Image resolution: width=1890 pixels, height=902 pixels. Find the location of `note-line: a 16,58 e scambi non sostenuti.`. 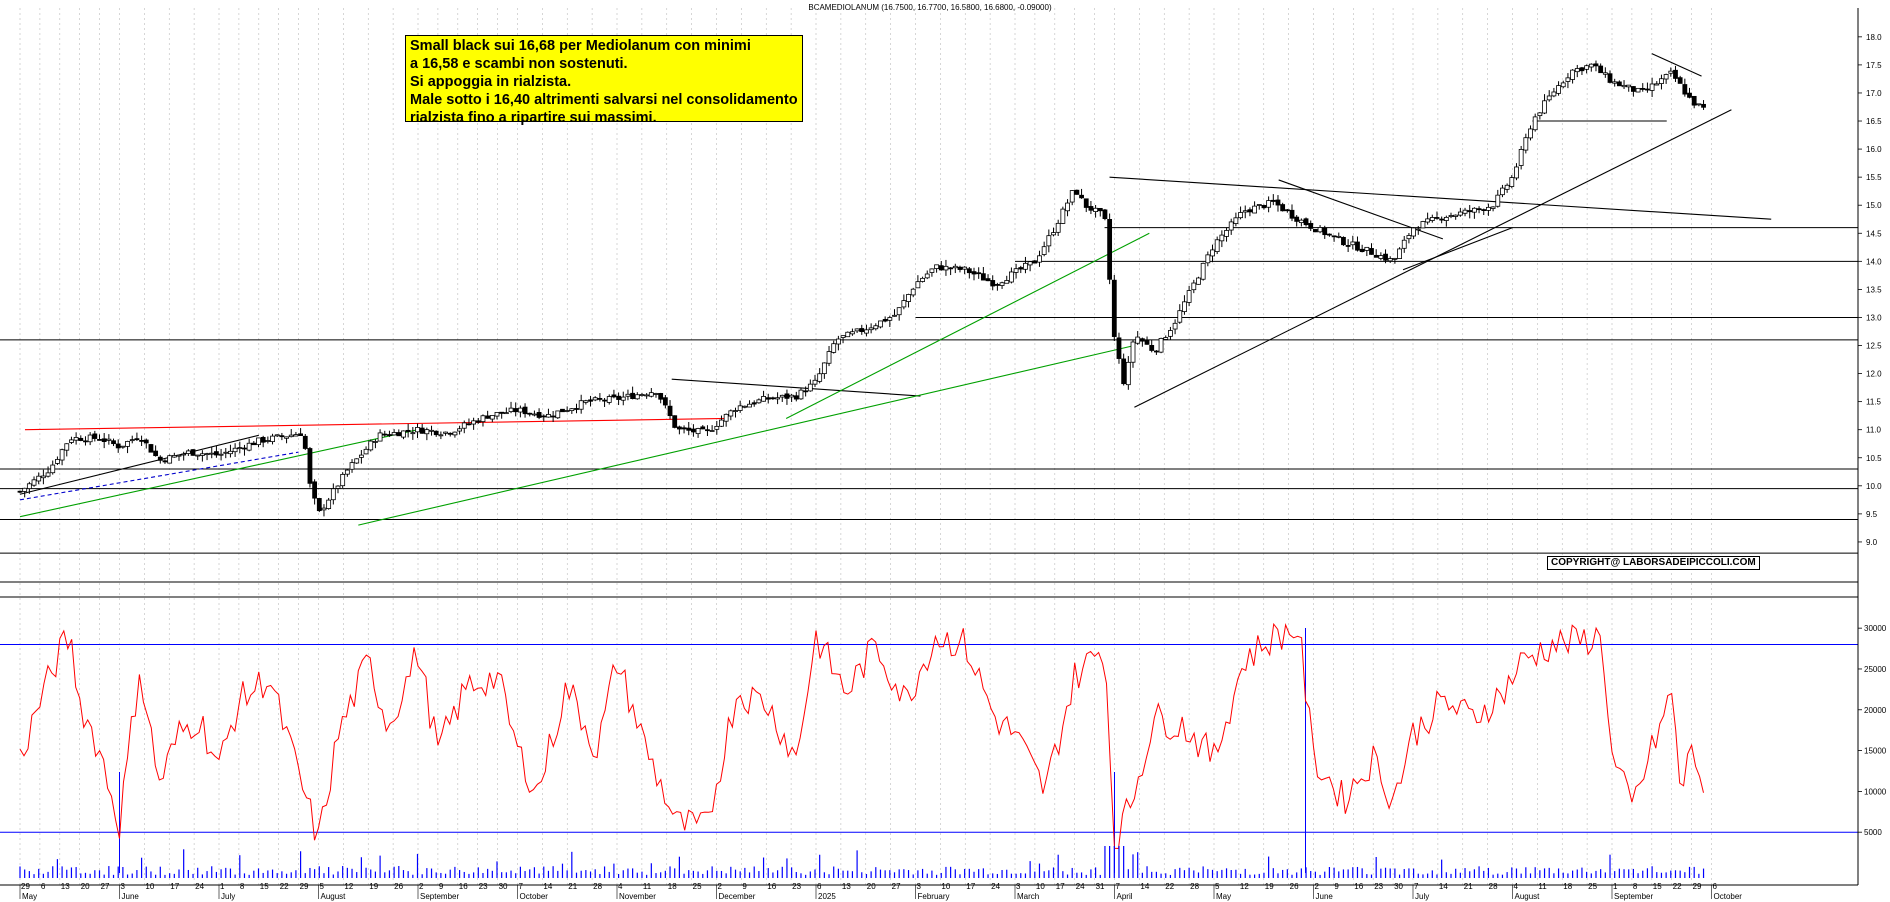

note-line: a 16,58 e scambi non sostenuti. is located at coordinates (519, 64).